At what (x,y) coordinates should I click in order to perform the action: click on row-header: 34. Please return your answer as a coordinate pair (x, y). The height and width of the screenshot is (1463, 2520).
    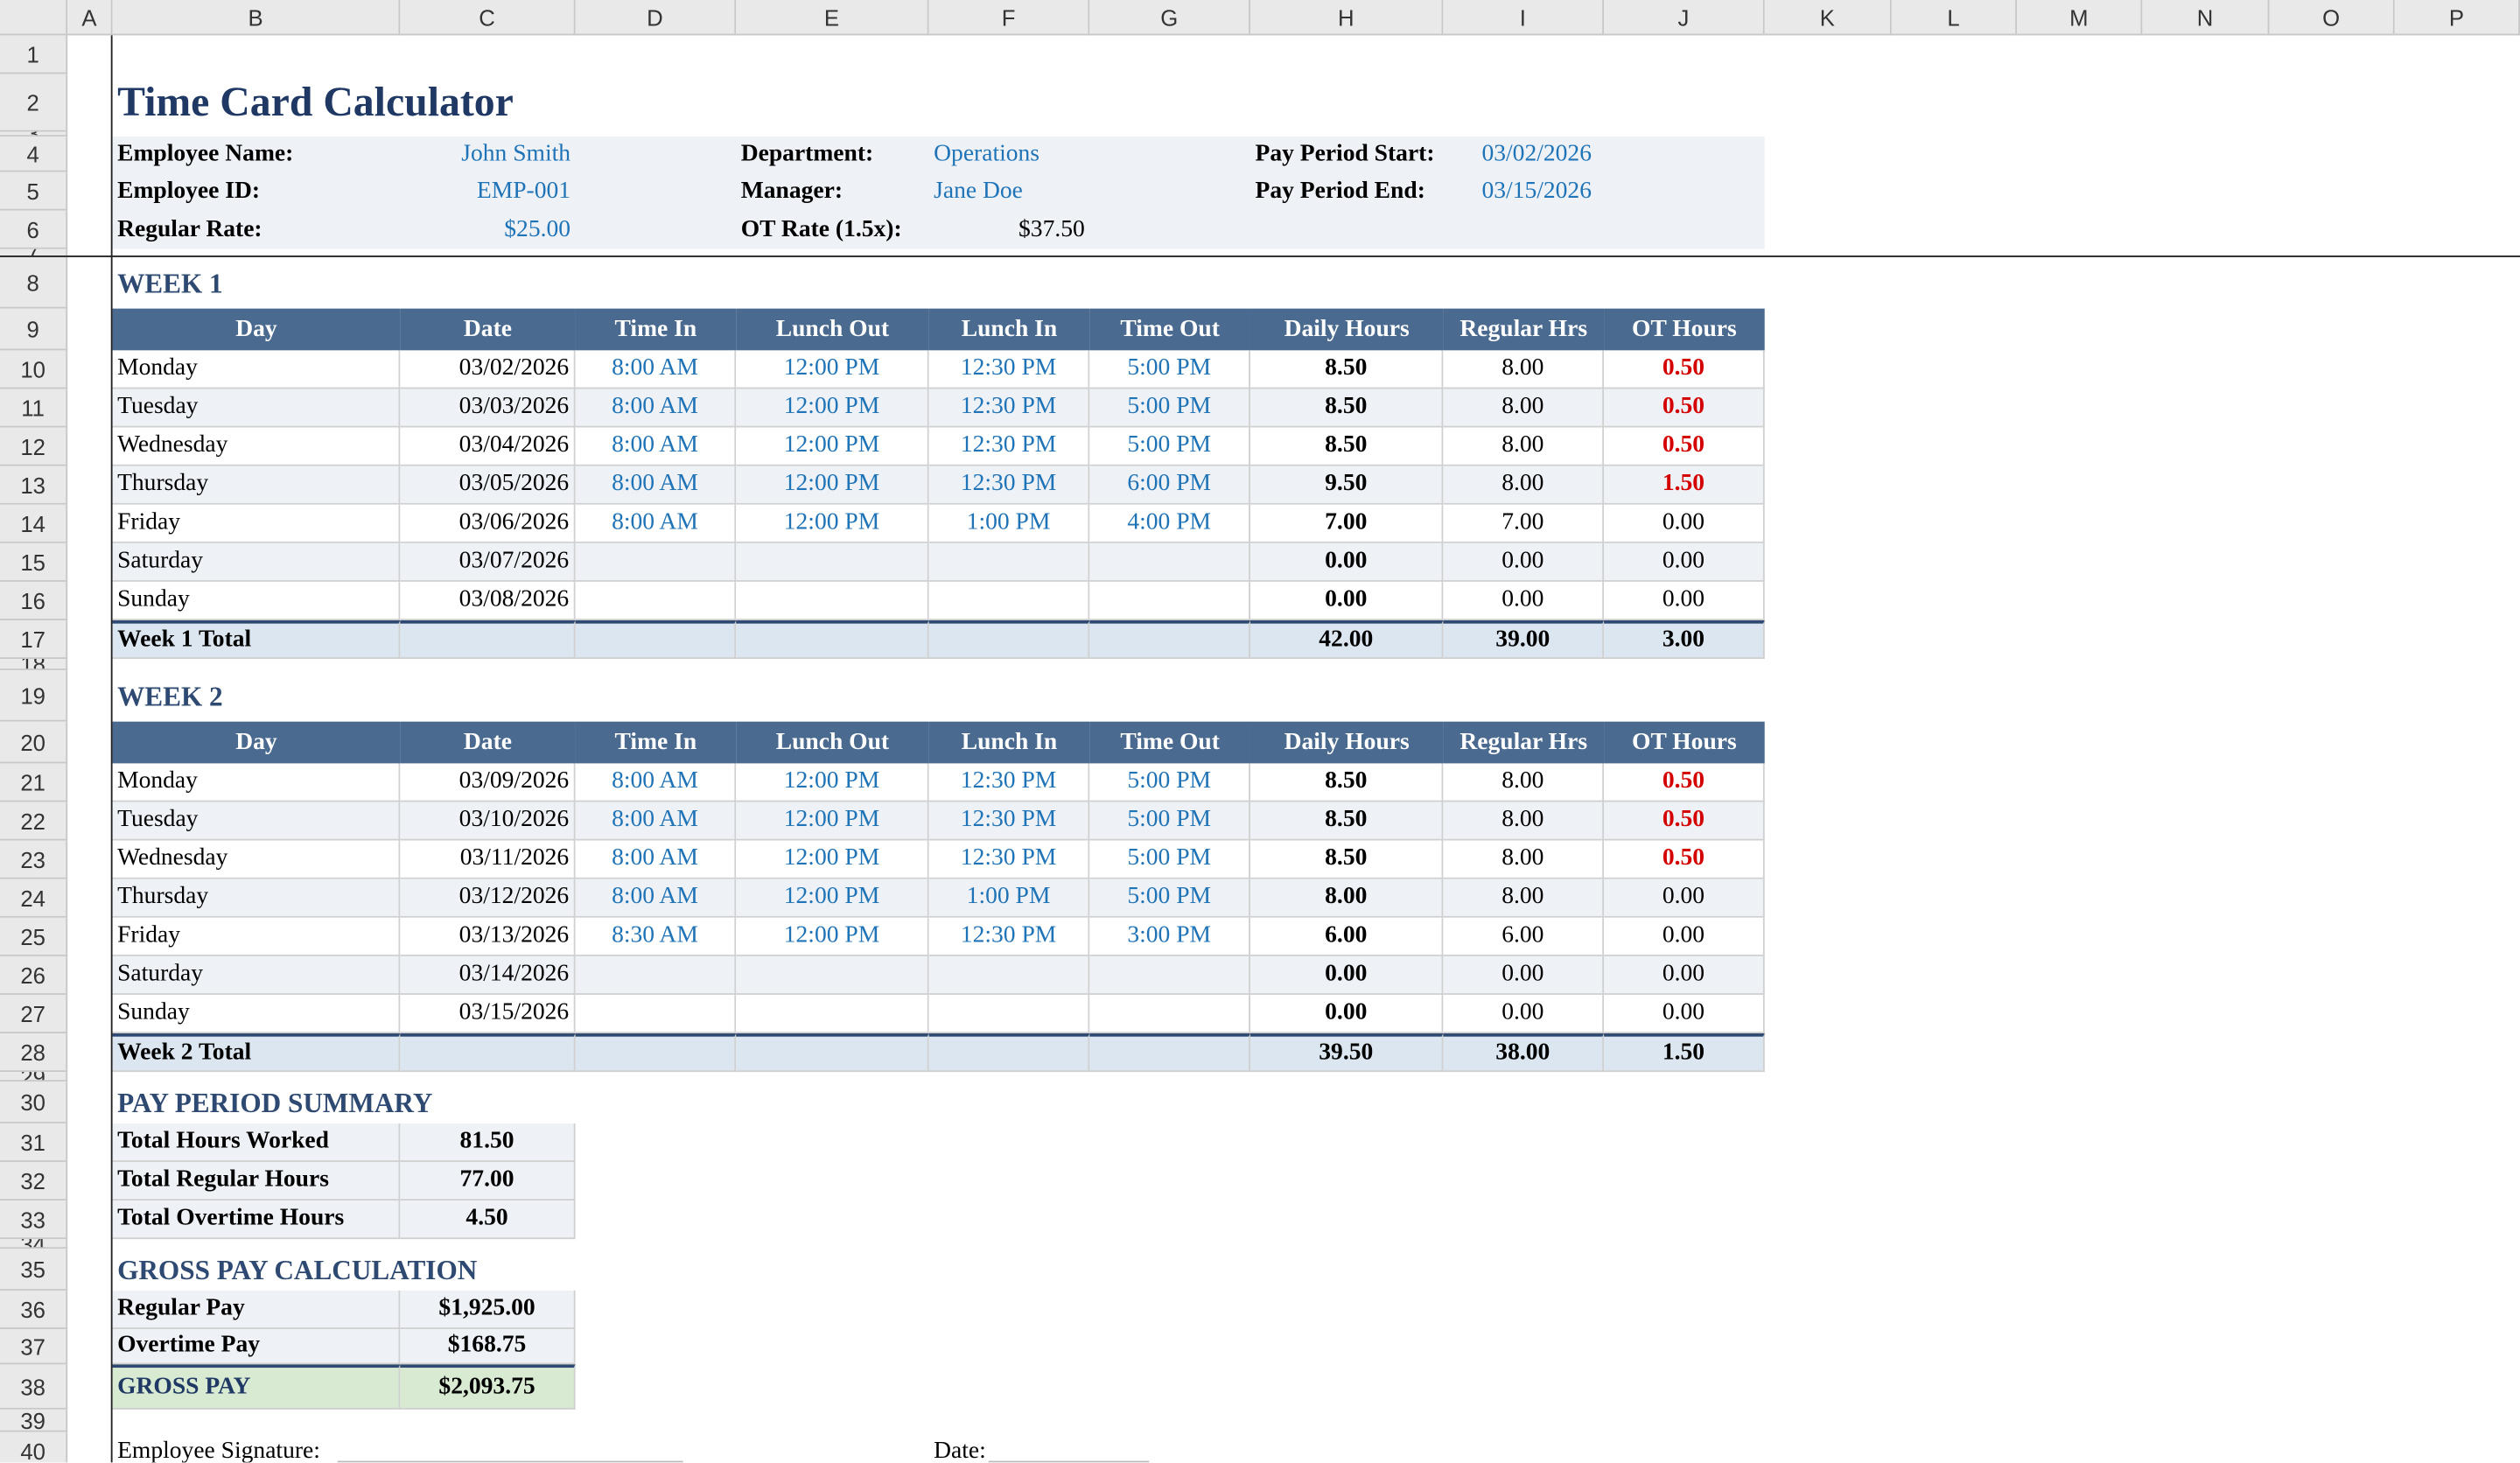
    Looking at the image, I should click on (34, 1244).